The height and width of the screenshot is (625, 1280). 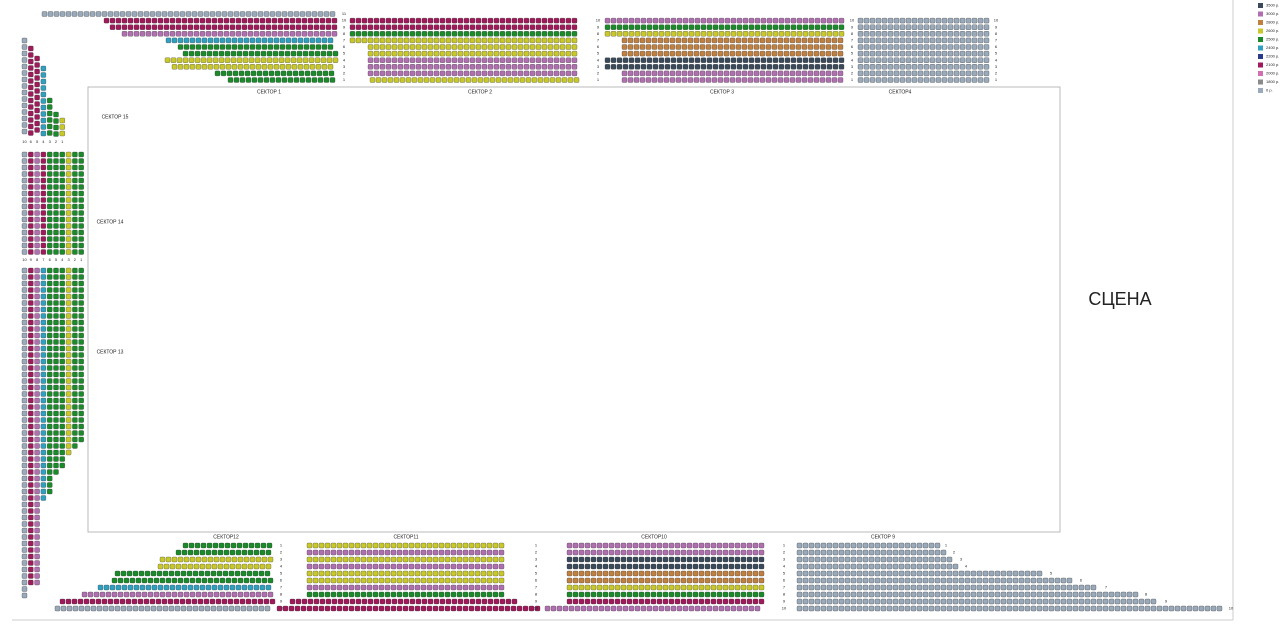 I want to click on row-label: 3, so click(x=281, y=559).